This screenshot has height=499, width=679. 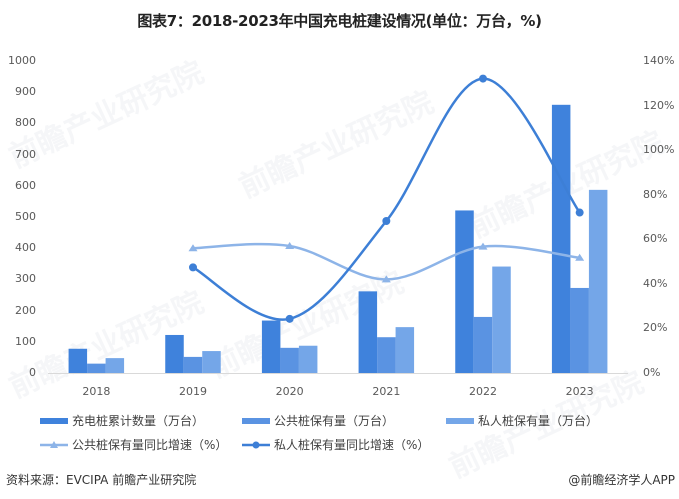 I want to click on legend-item-public-piles: 公共桩保有量（万台）, so click(x=318, y=420).